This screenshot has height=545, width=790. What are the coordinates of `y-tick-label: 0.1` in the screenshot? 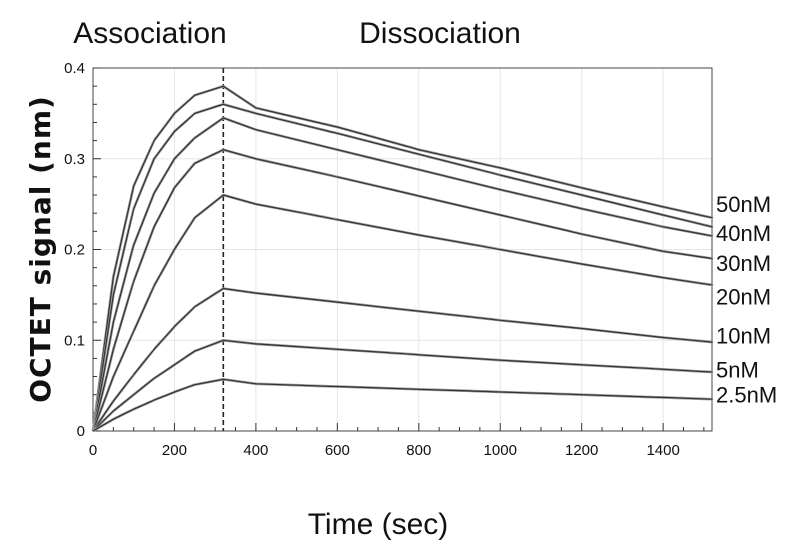 It's located at (74, 340).